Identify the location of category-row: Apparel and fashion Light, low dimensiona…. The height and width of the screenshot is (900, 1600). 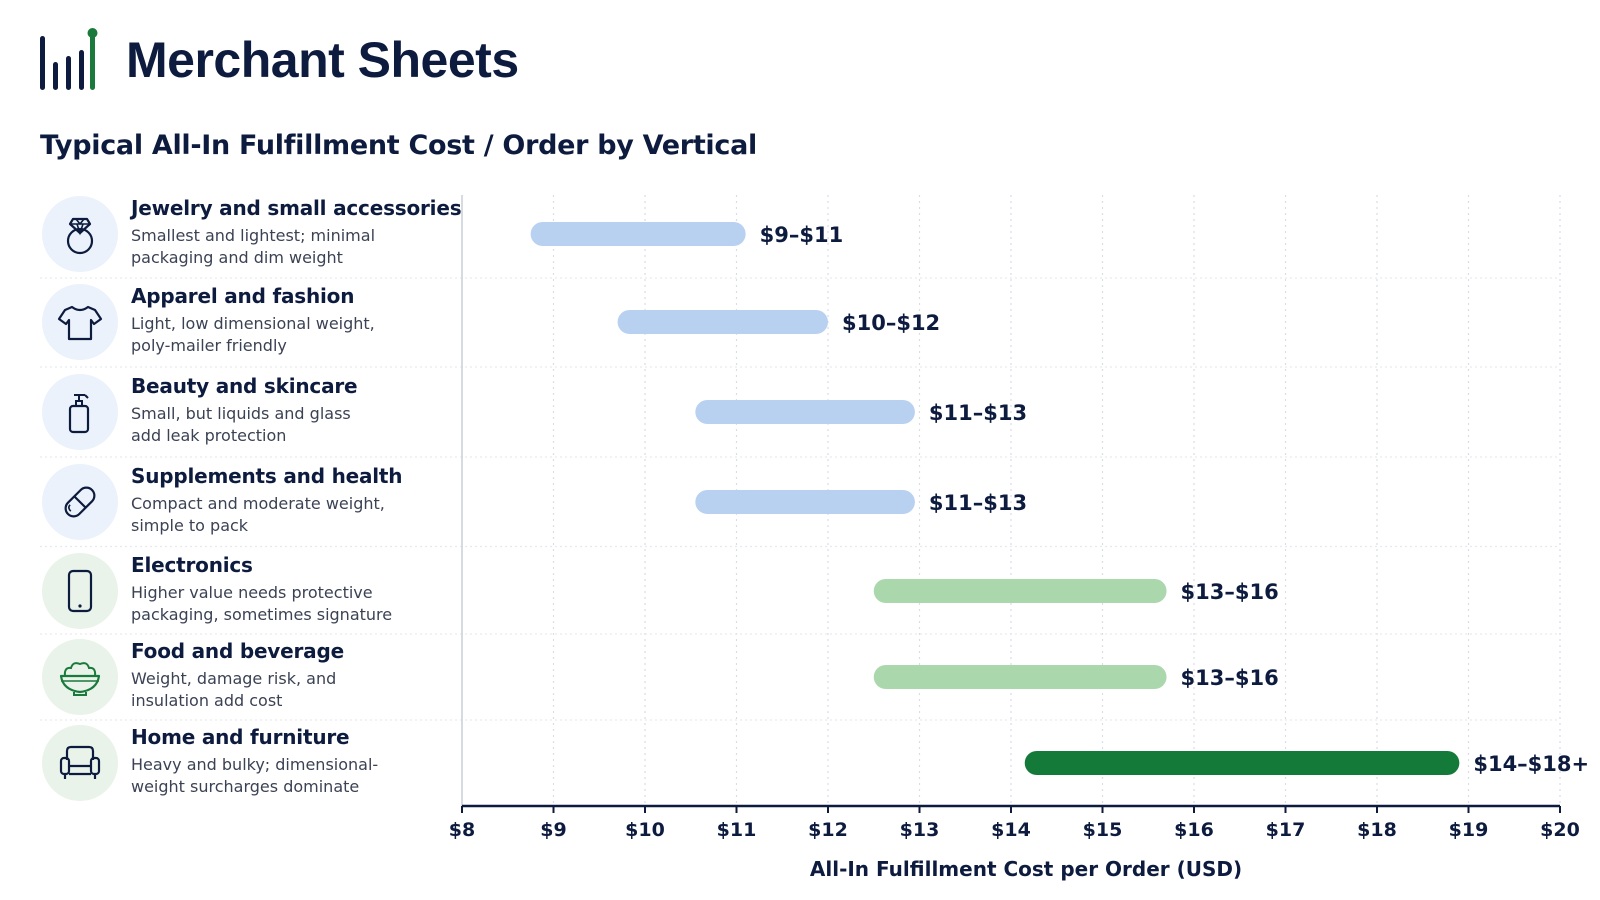
(250, 323).